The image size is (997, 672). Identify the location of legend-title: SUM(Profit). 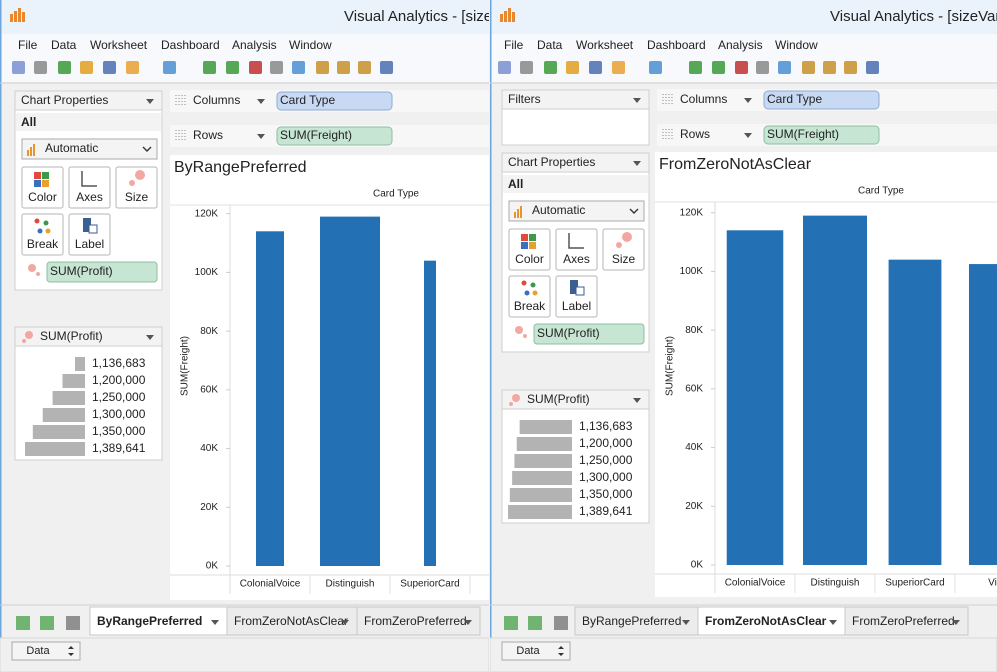
(558, 399).